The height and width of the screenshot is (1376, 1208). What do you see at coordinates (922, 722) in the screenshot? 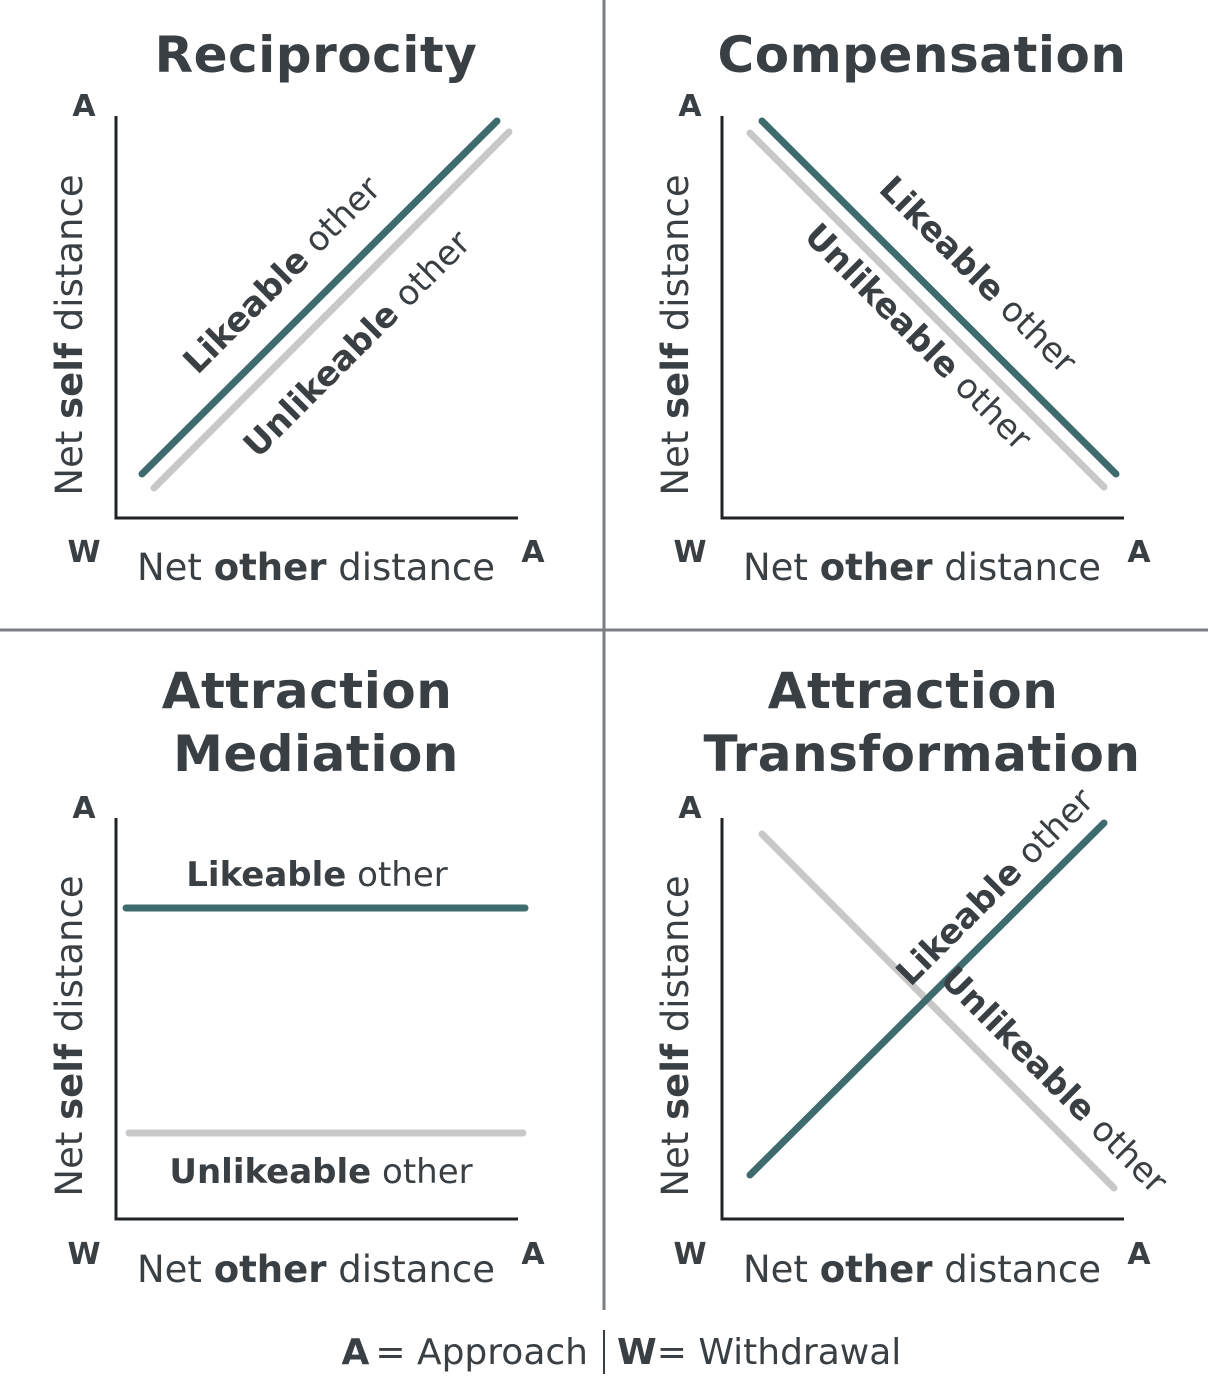
I see `panel-title: Attraction Transformation` at bounding box center [922, 722].